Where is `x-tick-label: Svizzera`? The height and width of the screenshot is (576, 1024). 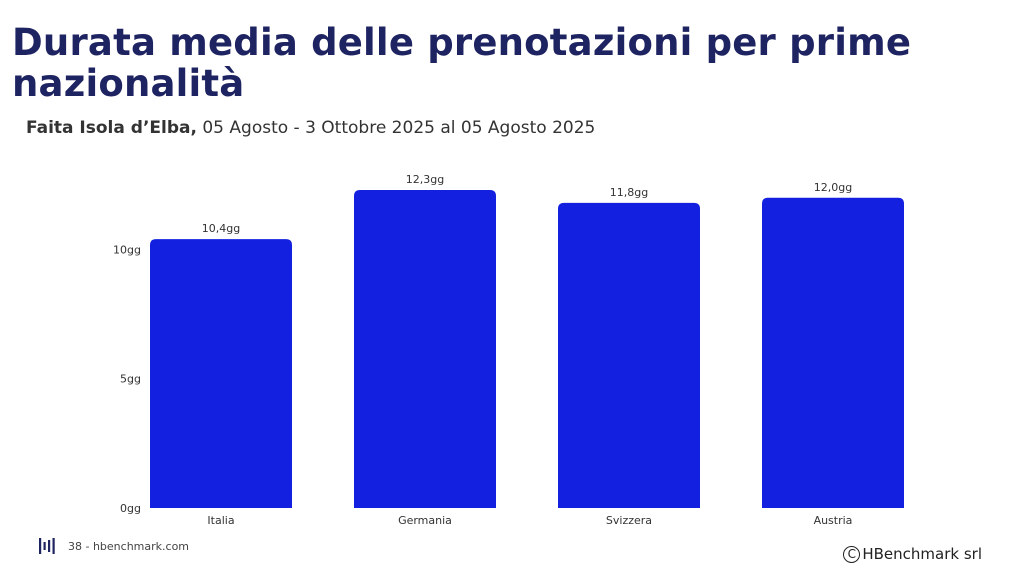
x-tick-label: Svizzera is located at coordinates (629, 520).